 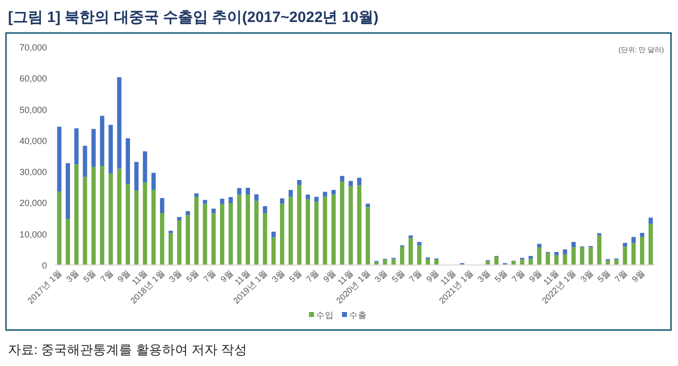 What do you see at coordinates (193, 17) in the screenshot?
I see `chart-title: [그림 1] 북한의 대중국 수출입 추이(2017~2022년 10월)` at bounding box center [193, 17].